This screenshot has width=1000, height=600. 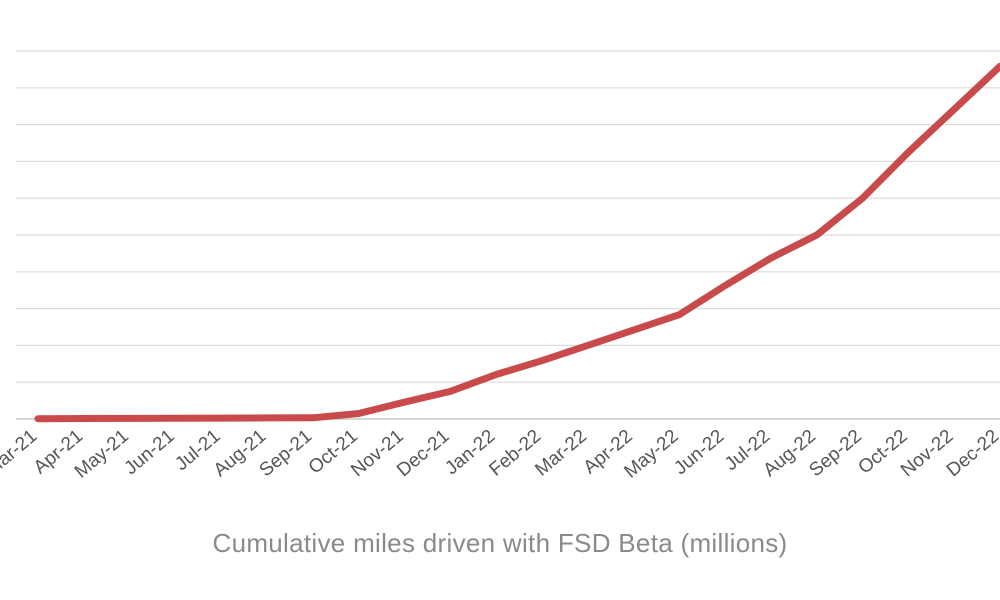 What do you see at coordinates (150, 452) in the screenshot?
I see `x-tick-label: Jun-21` at bounding box center [150, 452].